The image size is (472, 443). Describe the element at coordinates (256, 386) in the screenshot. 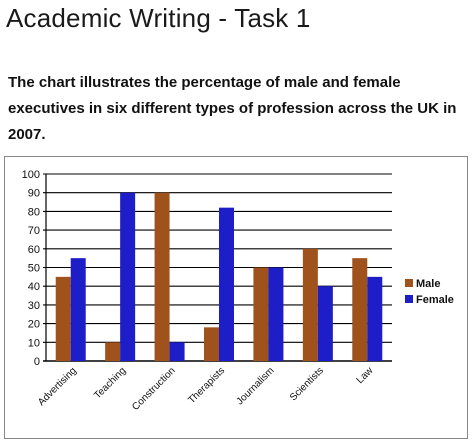

I see `x-category-label: Journalism` at that location.